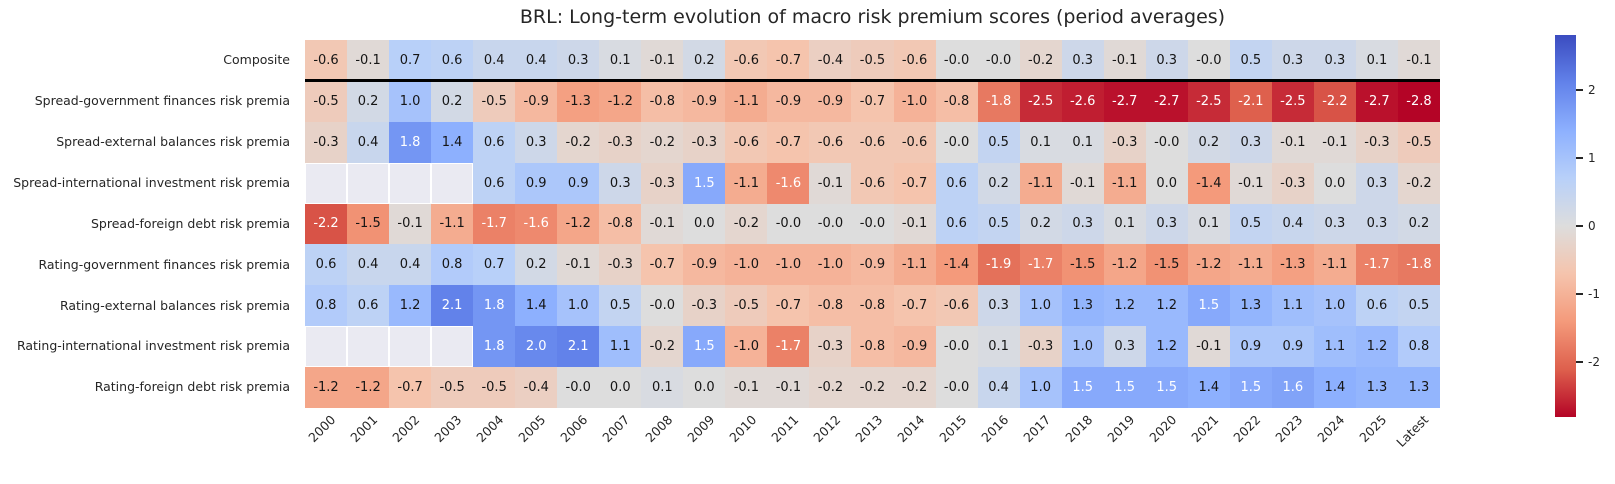 The image size is (1615, 484). Describe the element at coordinates (742, 429) in the screenshot. I see `x-tick-label: 2010` at that location.